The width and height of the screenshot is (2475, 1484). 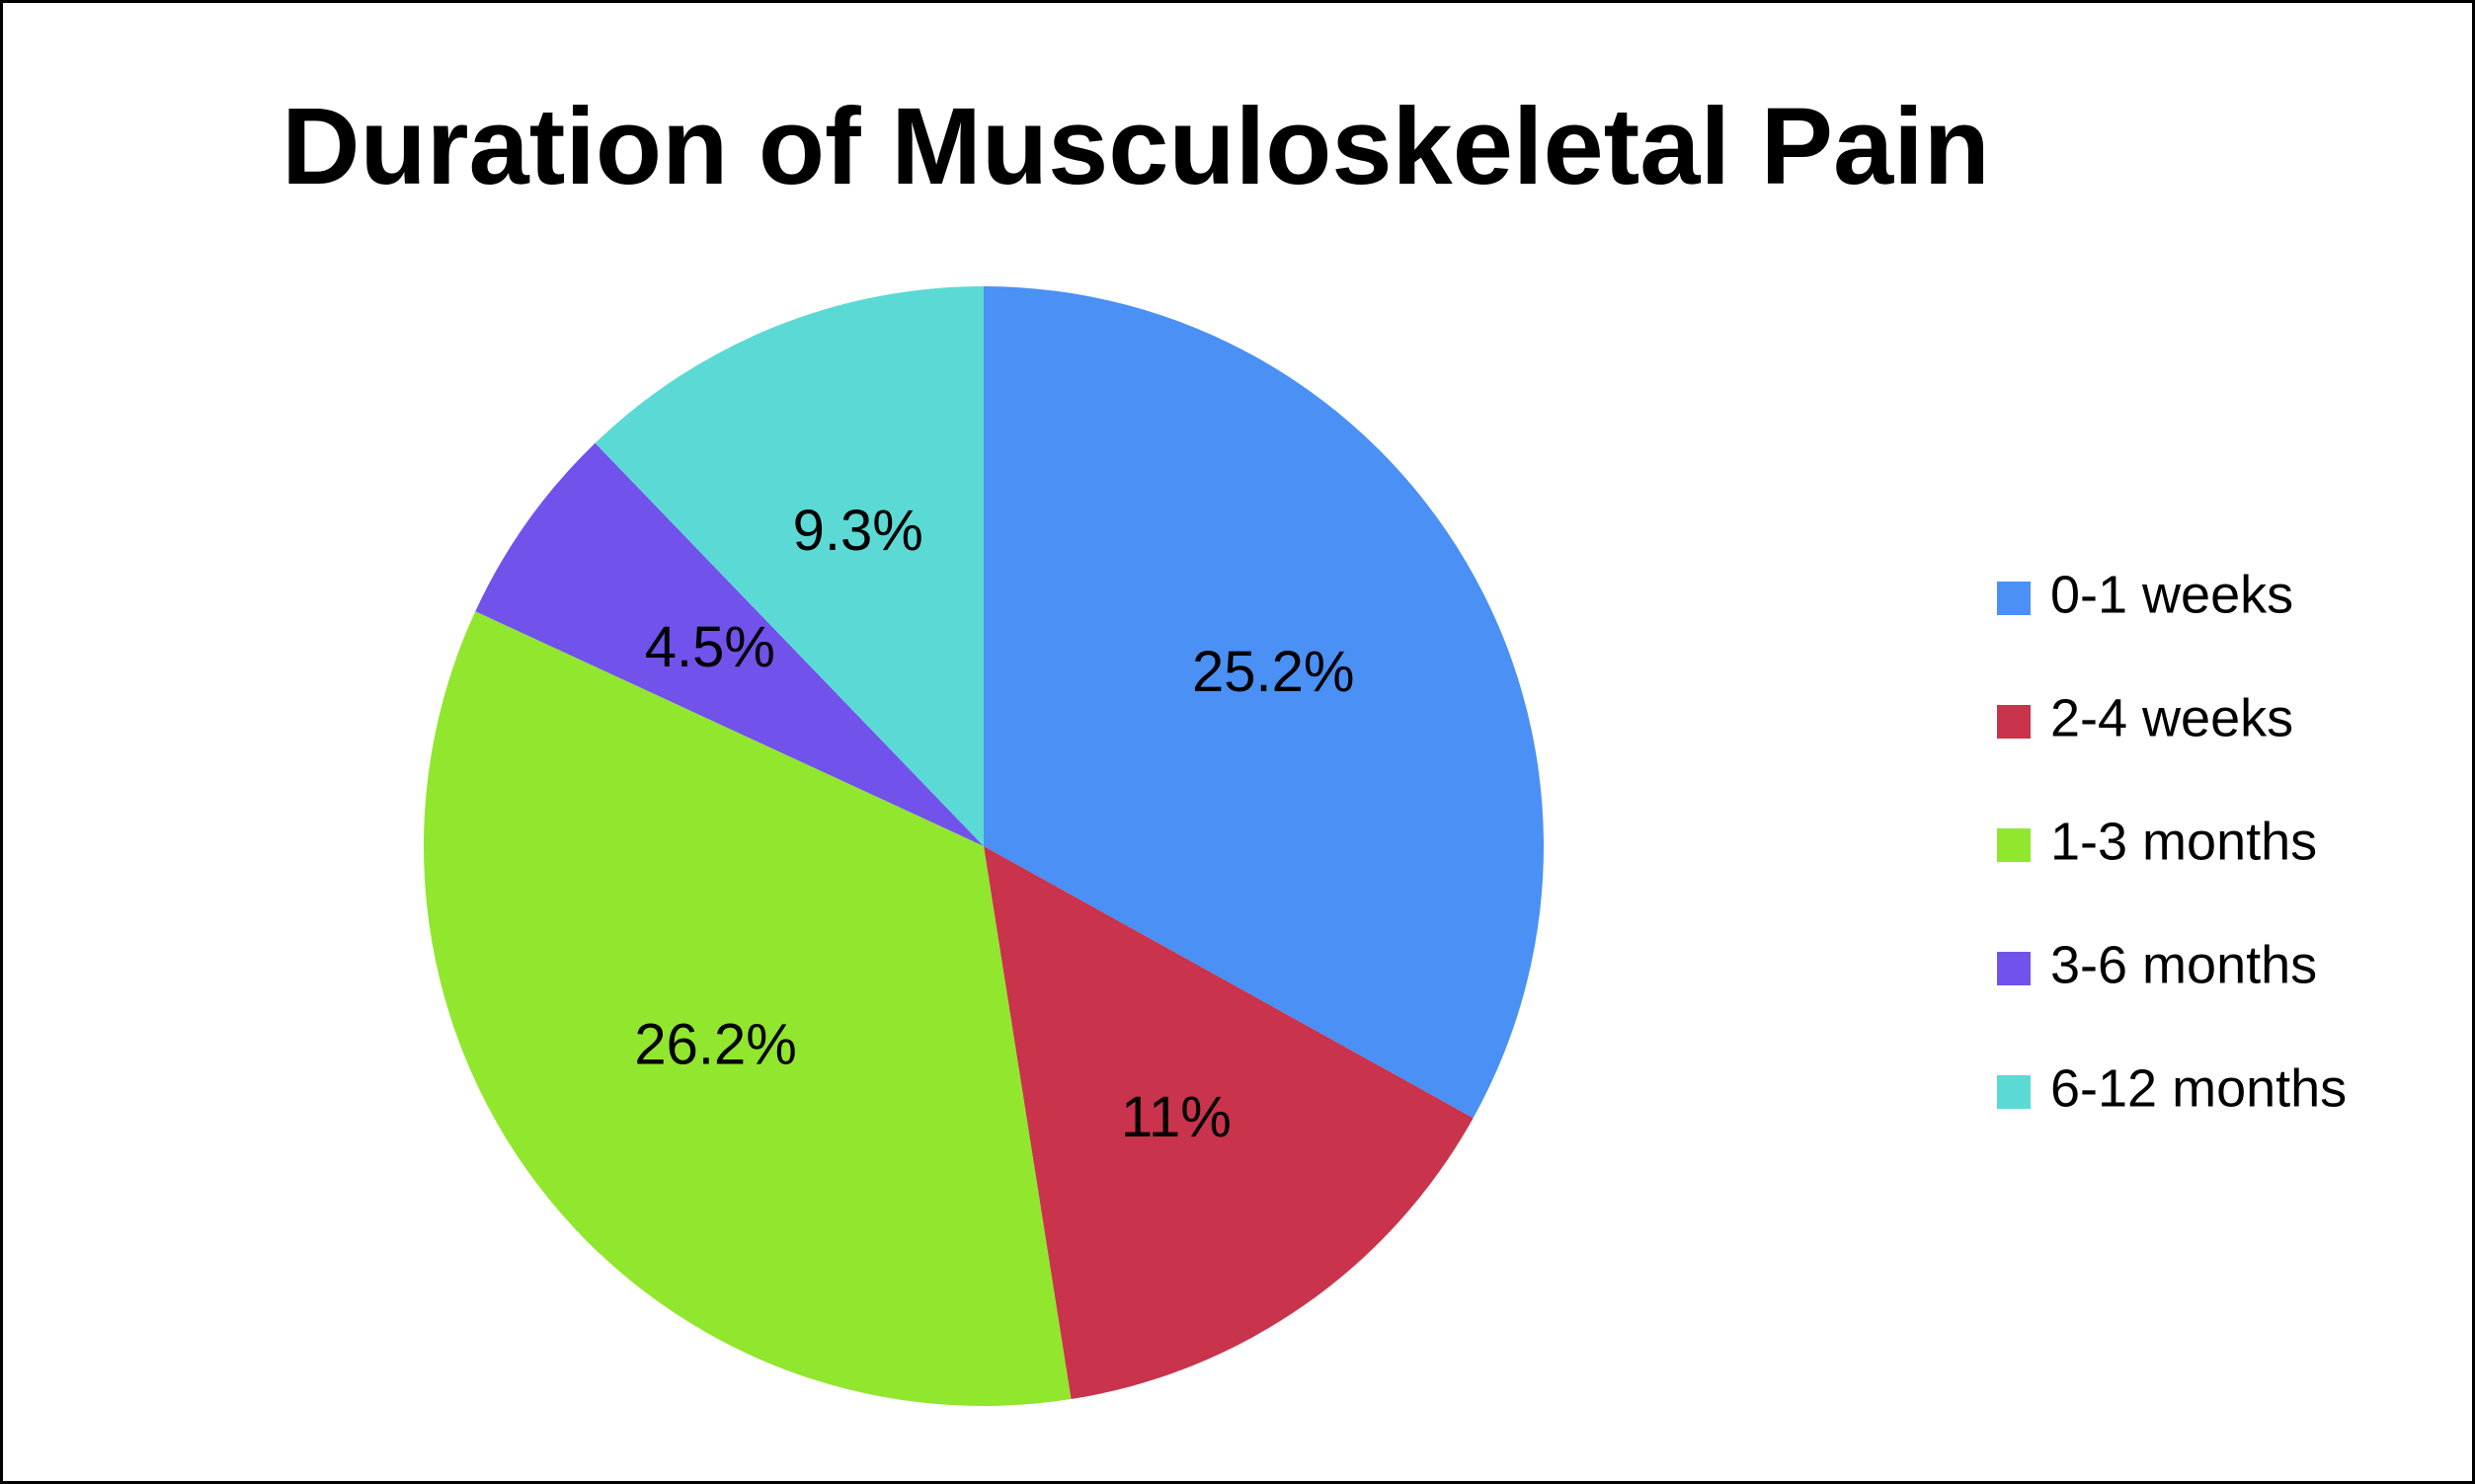 What do you see at coordinates (2184, 965) in the screenshot?
I see `legend-label: 3-6 months` at bounding box center [2184, 965].